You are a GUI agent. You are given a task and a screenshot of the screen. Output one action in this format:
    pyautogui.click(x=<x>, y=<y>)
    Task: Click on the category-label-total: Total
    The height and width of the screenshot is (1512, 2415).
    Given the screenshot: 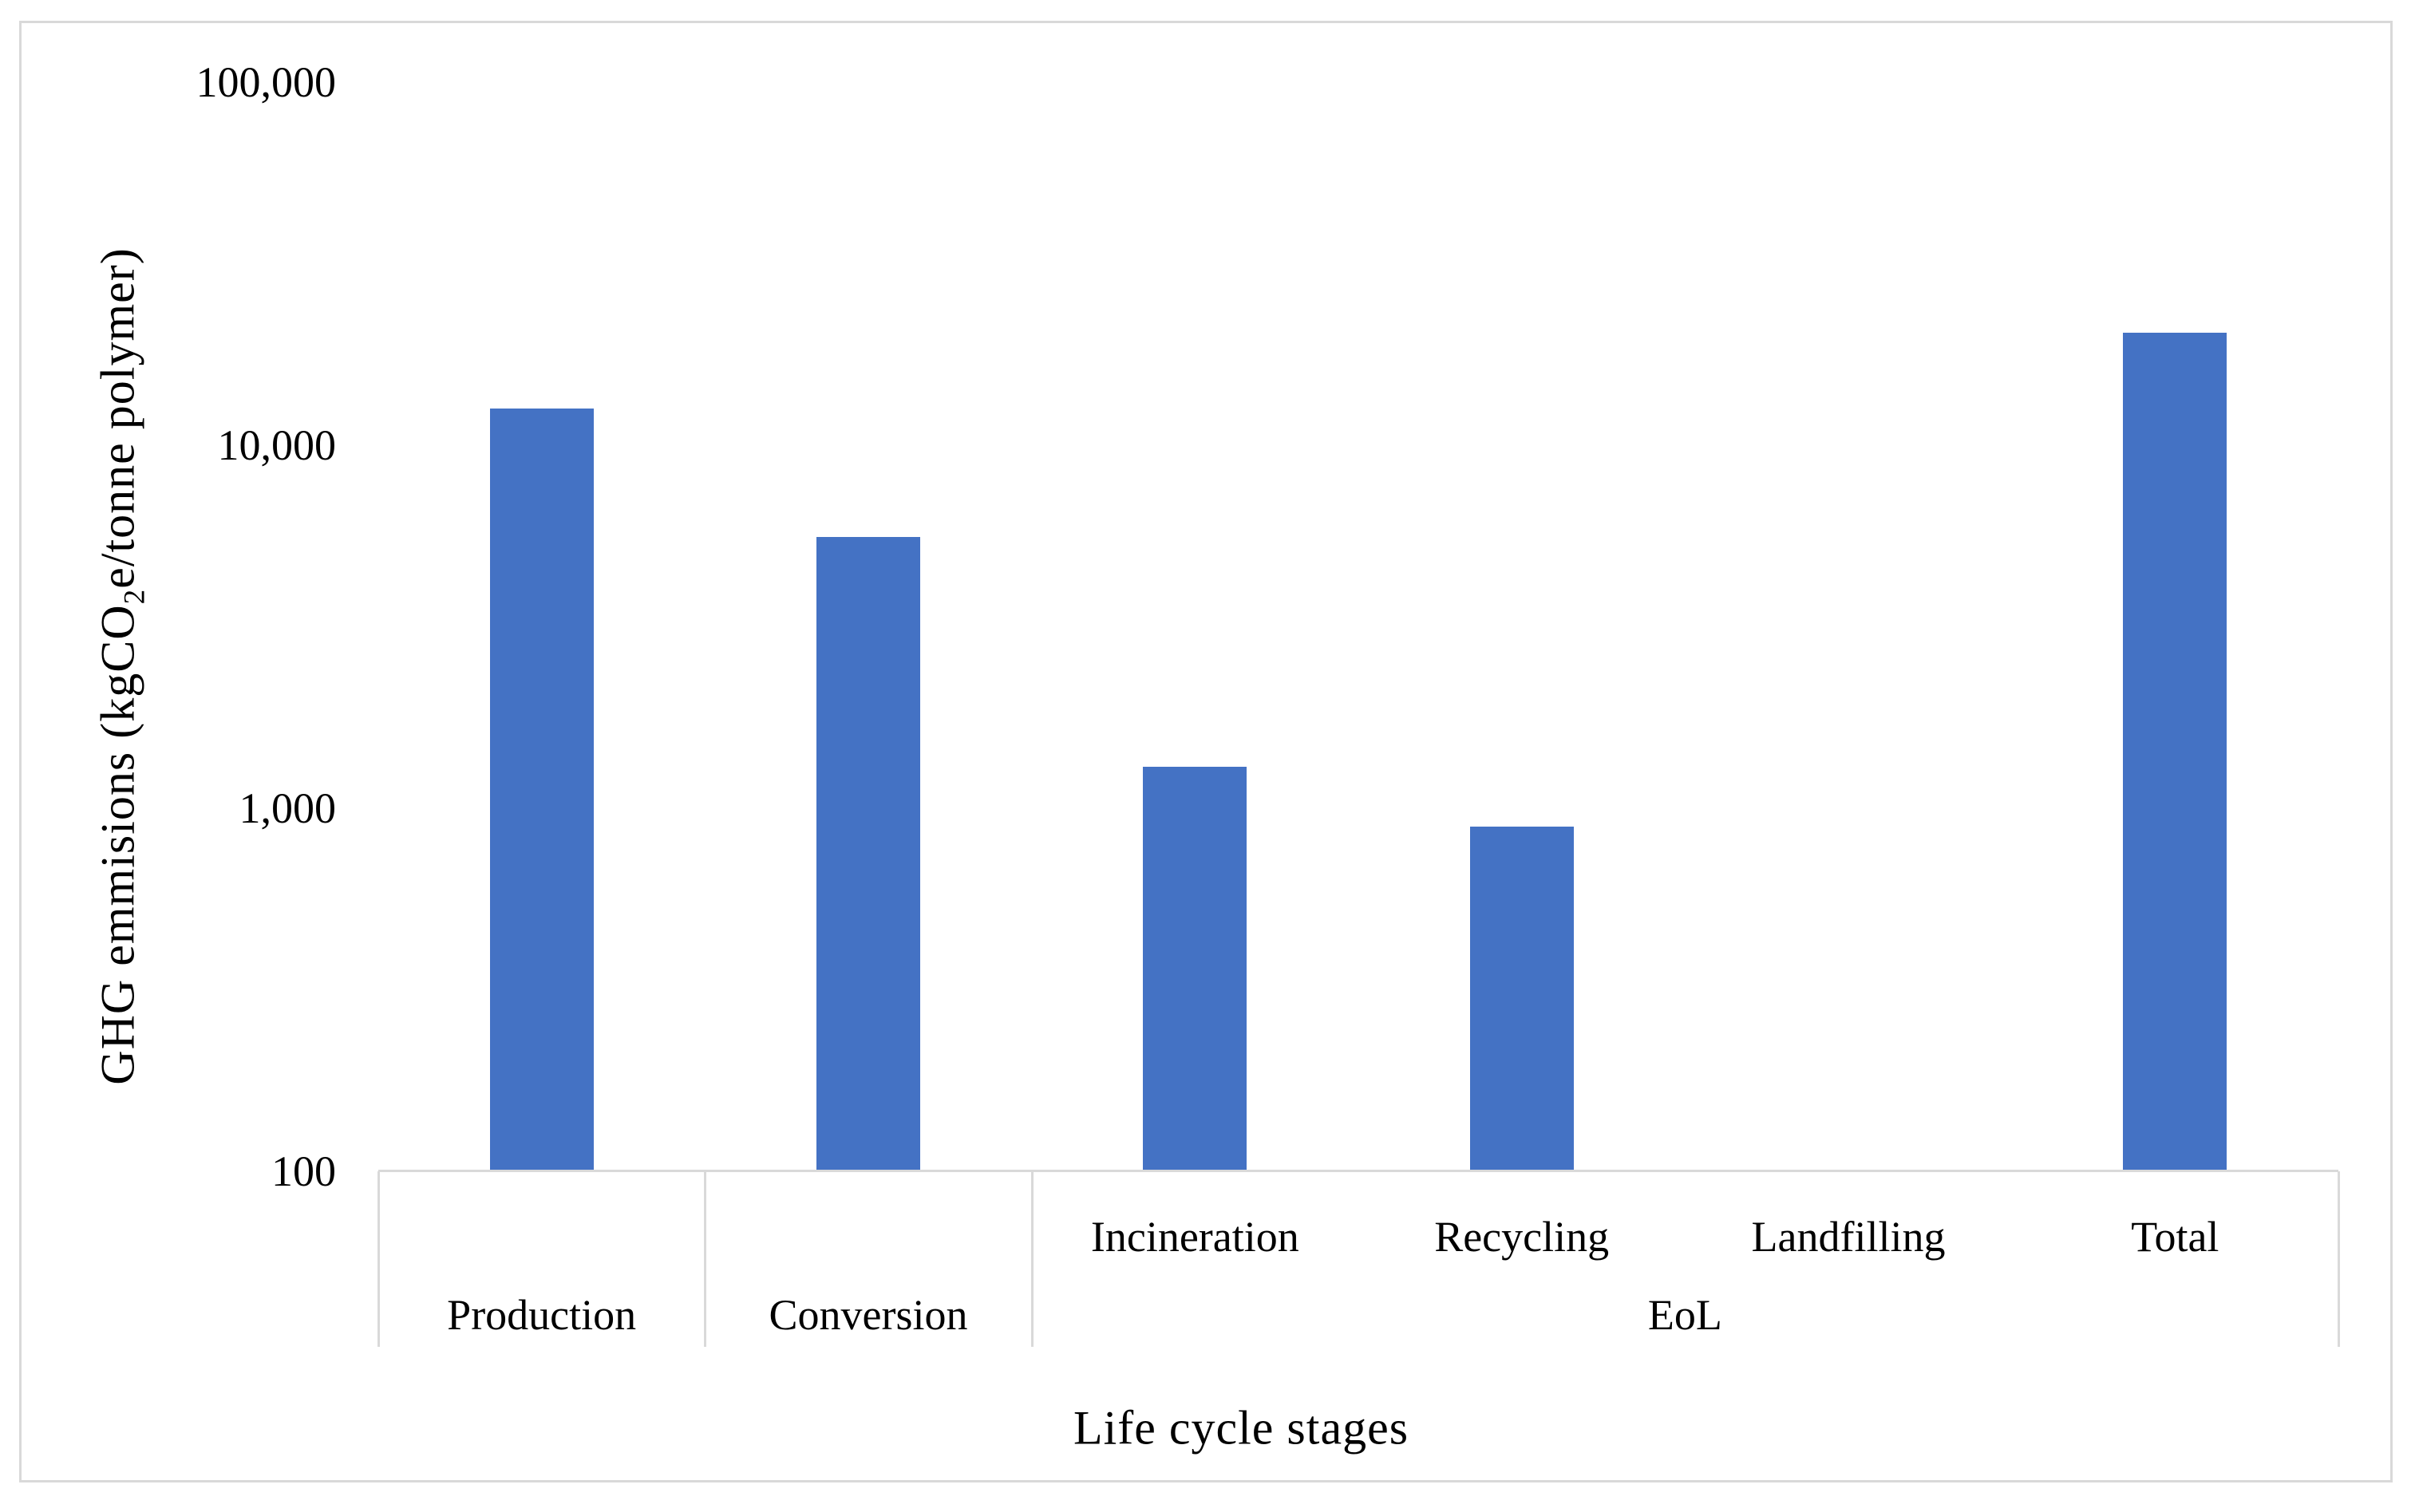 What is the action you would take?
    pyautogui.click(x=2175, y=1237)
    